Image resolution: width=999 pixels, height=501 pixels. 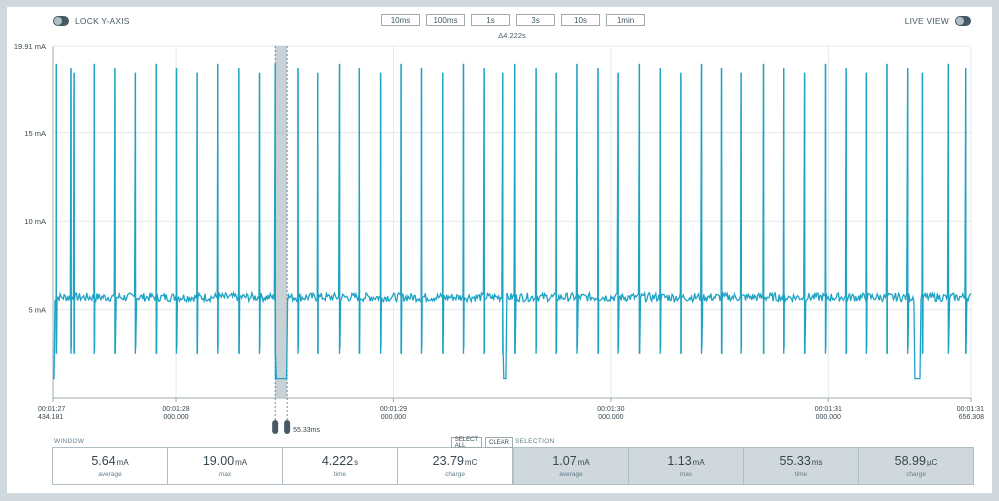 I want to click on window-average-cell: 5.64mA average, so click(x=110, y=466).